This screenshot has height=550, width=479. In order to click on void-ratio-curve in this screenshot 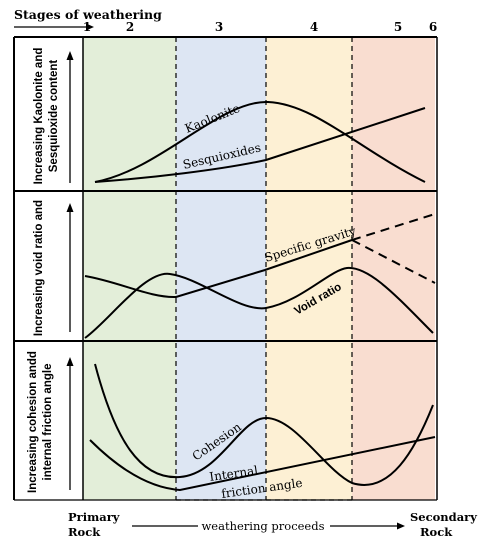, I will do `click(259, 302)`.